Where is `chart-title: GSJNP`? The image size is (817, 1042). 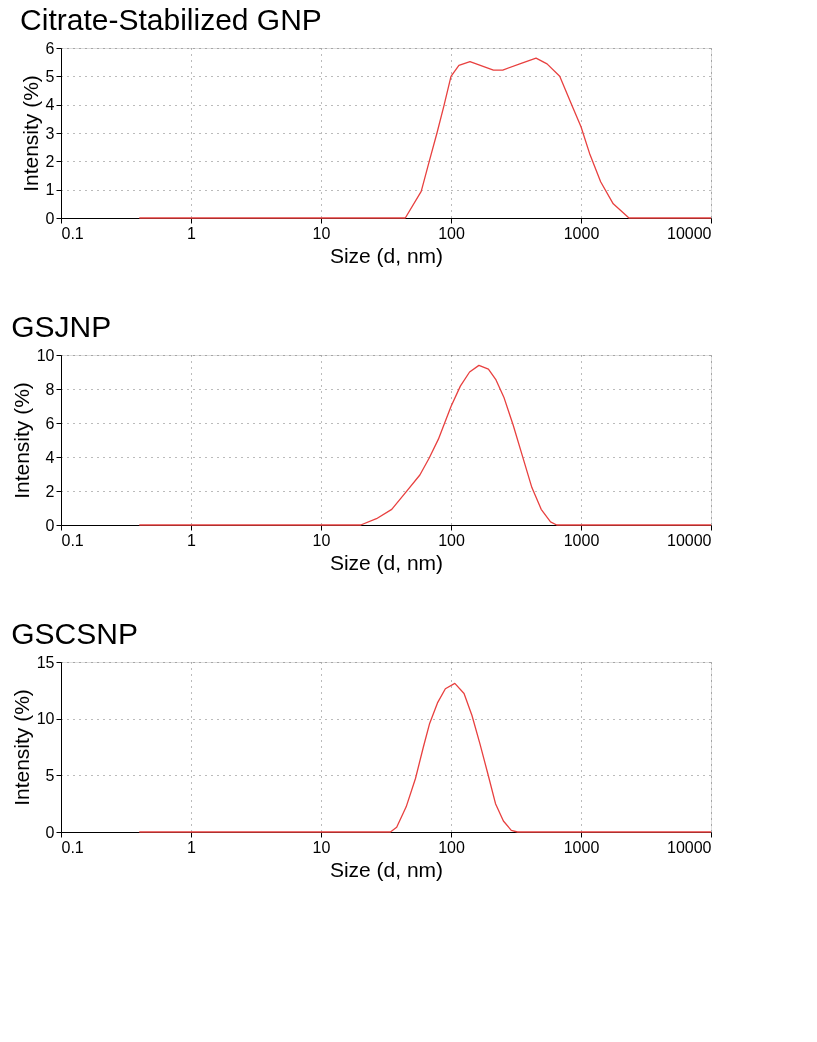
chart-title: GSJNP is located at coordinates (61, 326).